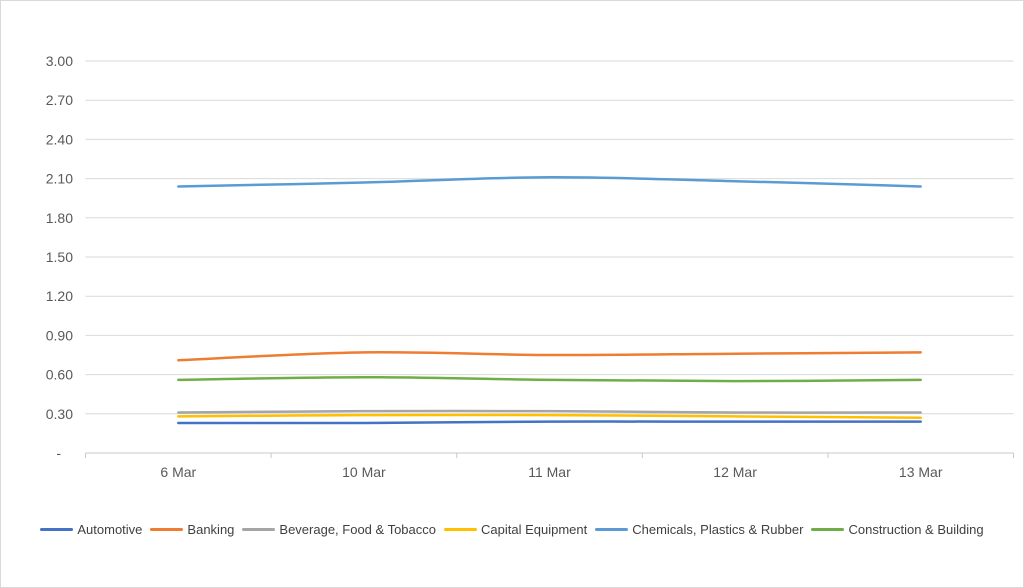 Image resolution: width=1024 pixels, height=588 pixels. Describe the element at coordinates (59, 179) in the screenshot. I see `y-axis-label: 2.10` at that location.